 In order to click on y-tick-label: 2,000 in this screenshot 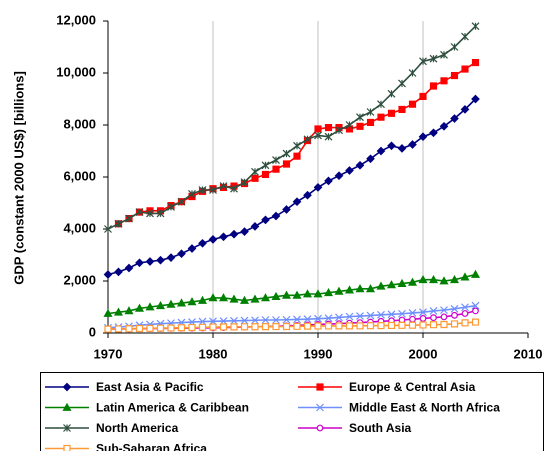, I will do `click(79, 279)`.